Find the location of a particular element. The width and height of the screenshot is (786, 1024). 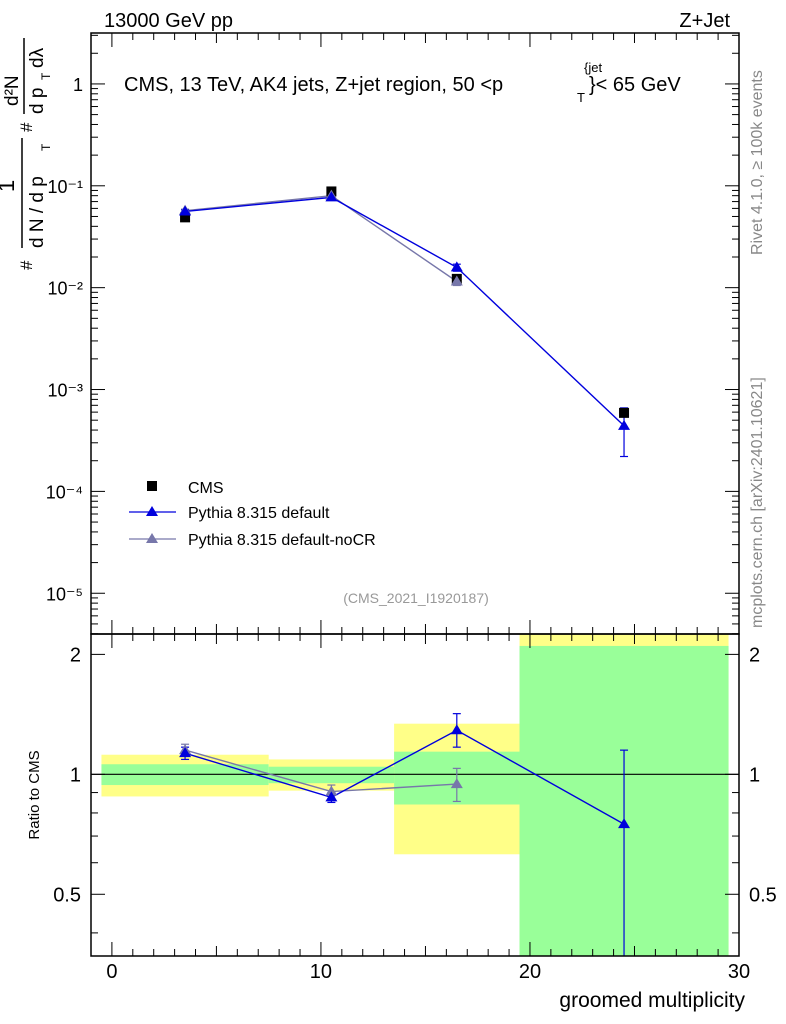

top-y-tick-label: 10⁻⁵ is located at coordinates (64, 594).